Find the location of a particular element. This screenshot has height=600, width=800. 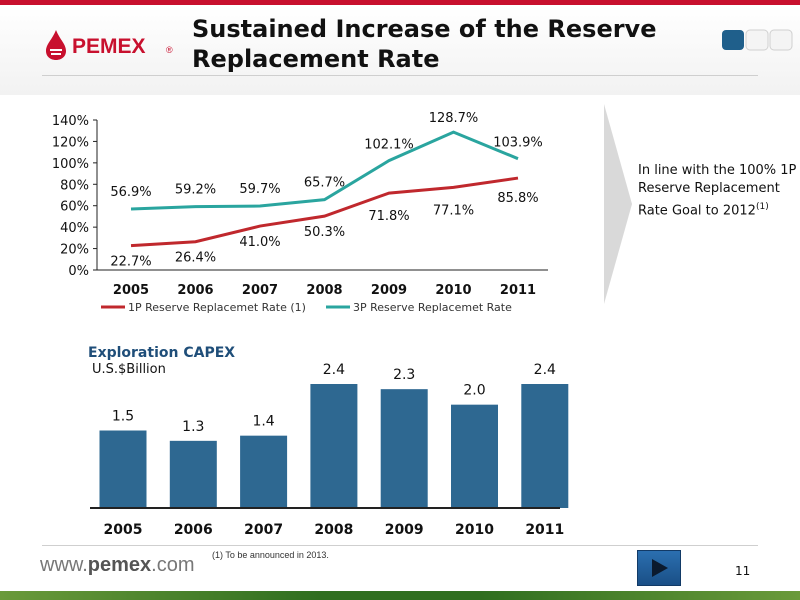

capex-x-tick-label: 2007 is located at coordinates (263, 530).